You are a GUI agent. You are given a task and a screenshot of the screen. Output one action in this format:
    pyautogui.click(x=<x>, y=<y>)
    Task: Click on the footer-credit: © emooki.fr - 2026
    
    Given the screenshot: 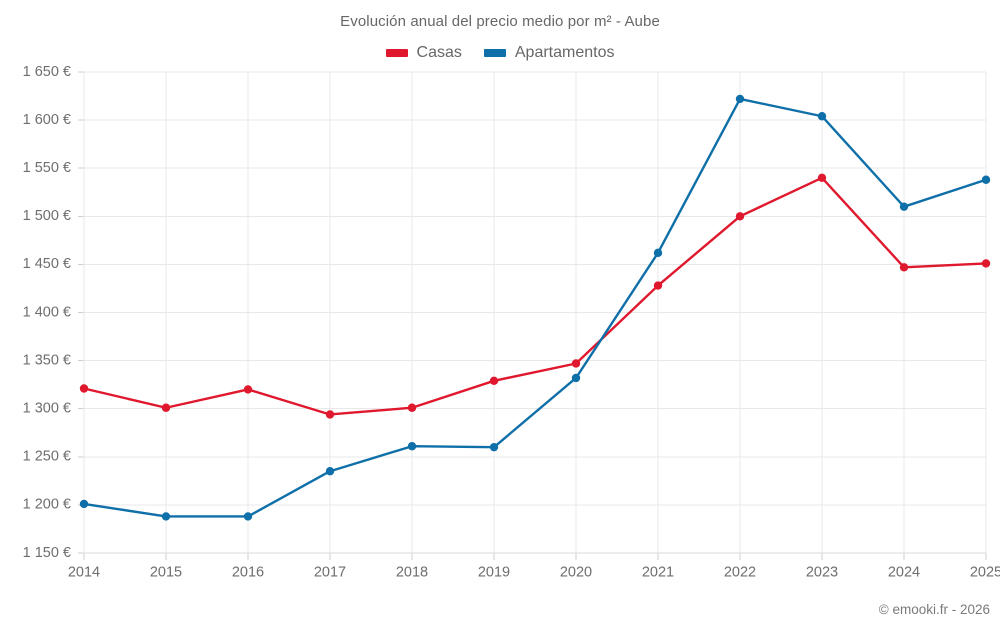 What is the action you would take?
    pyautogui.click(x=934, y=609)
    